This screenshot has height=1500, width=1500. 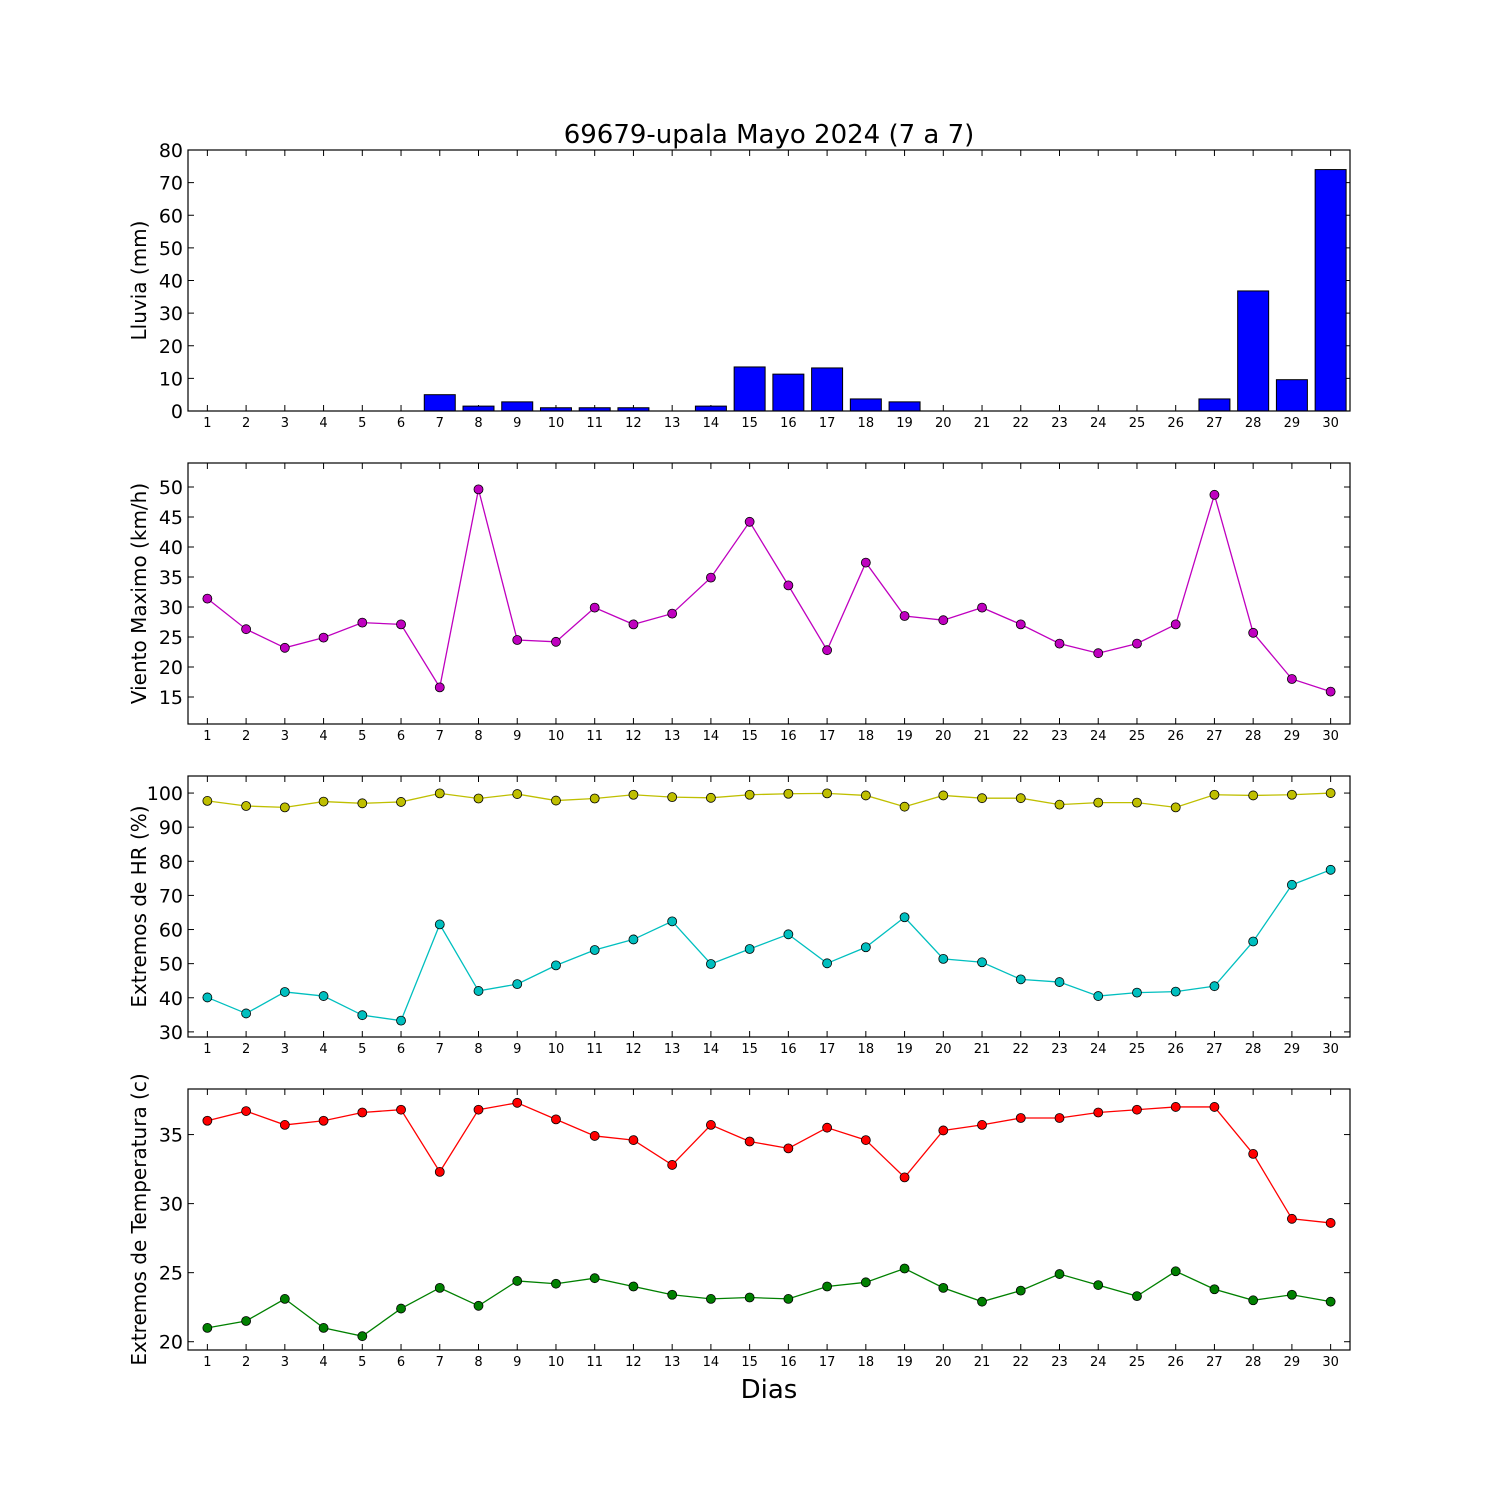 What do you see at coordinates (171, 1136) in the screenshot?
I see `y-tick-label: 35` at bounding box center [171, 1136].